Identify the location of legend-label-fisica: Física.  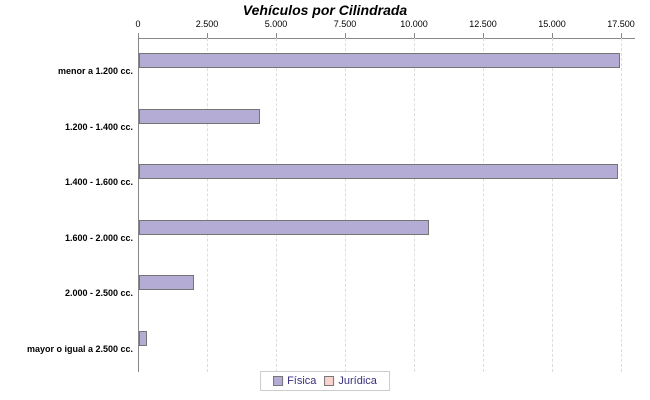
(302, 381).